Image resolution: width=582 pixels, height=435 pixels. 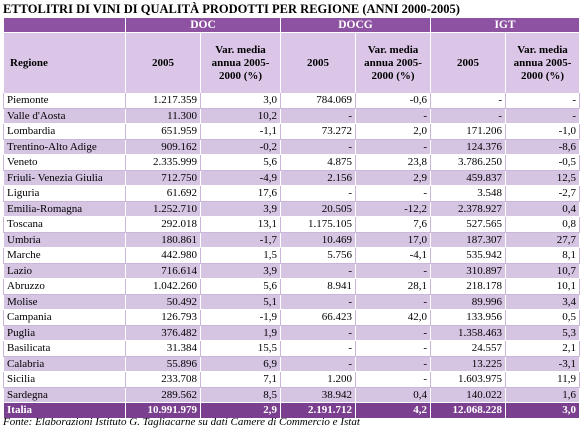 What do you see at coordinates (318, 62) in the screenshot?
I see `column-header-docg-2005: 2005` at bounding box center [318, 62].